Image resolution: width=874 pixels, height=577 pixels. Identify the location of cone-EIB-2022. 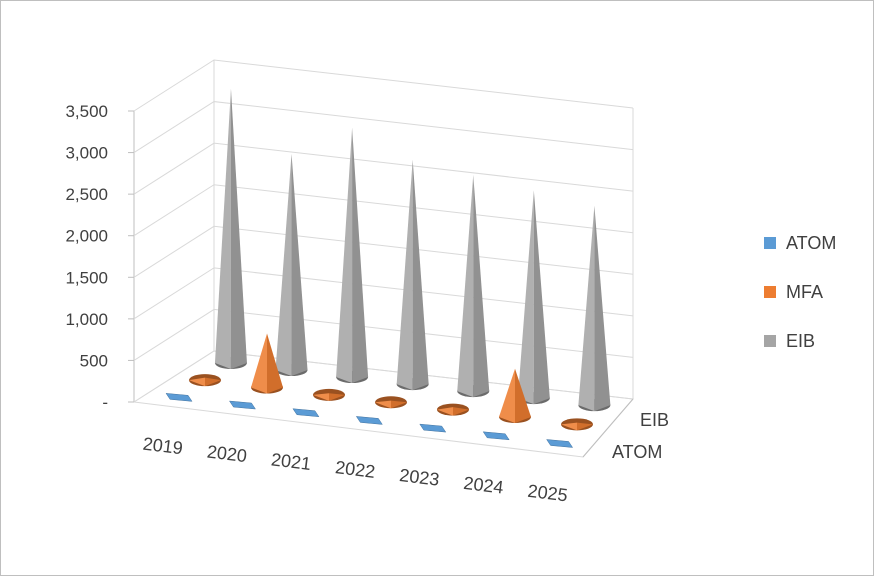
(412, 275).